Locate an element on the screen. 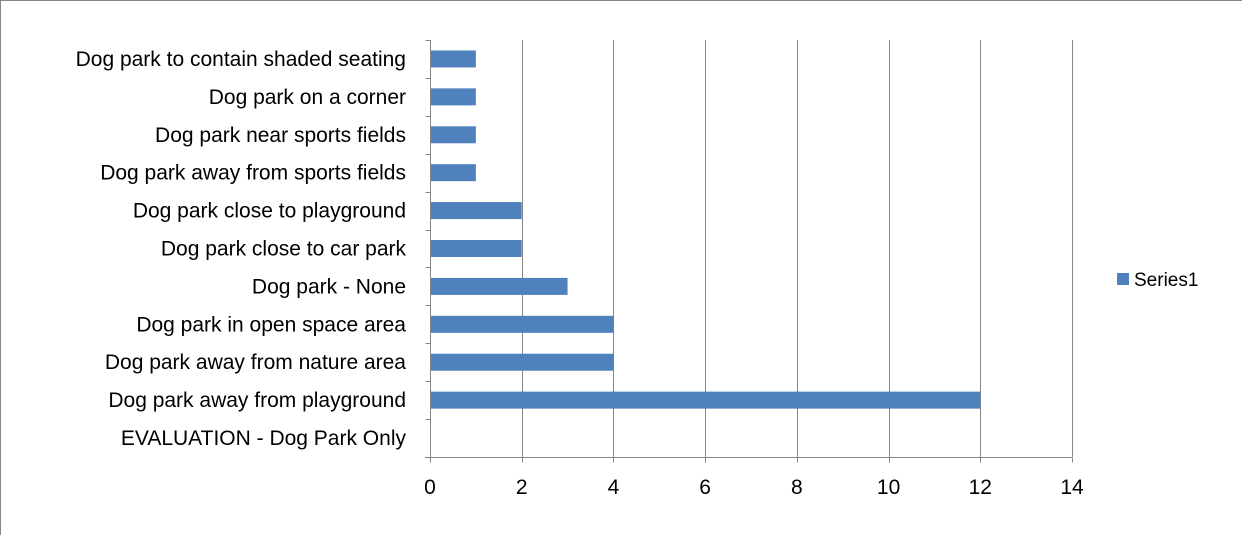 The width and height of the screenshot is (1242, 535). category-label: Dog park to contain shaded seating is located at coordinates (241, 59).